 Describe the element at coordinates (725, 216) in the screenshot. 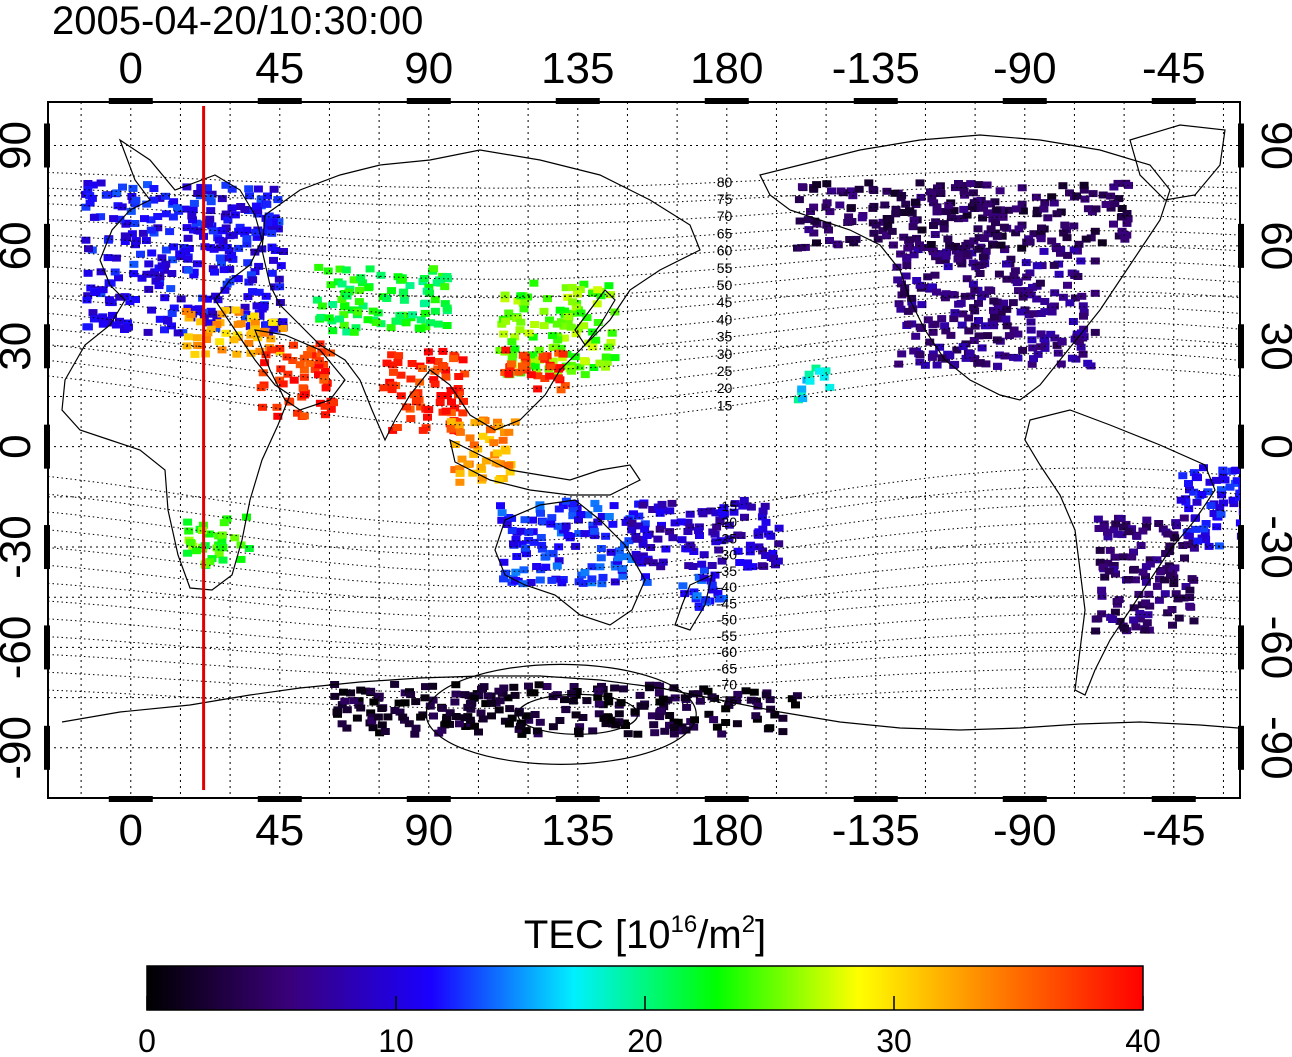

I see `mlat-label: 70` at that location.